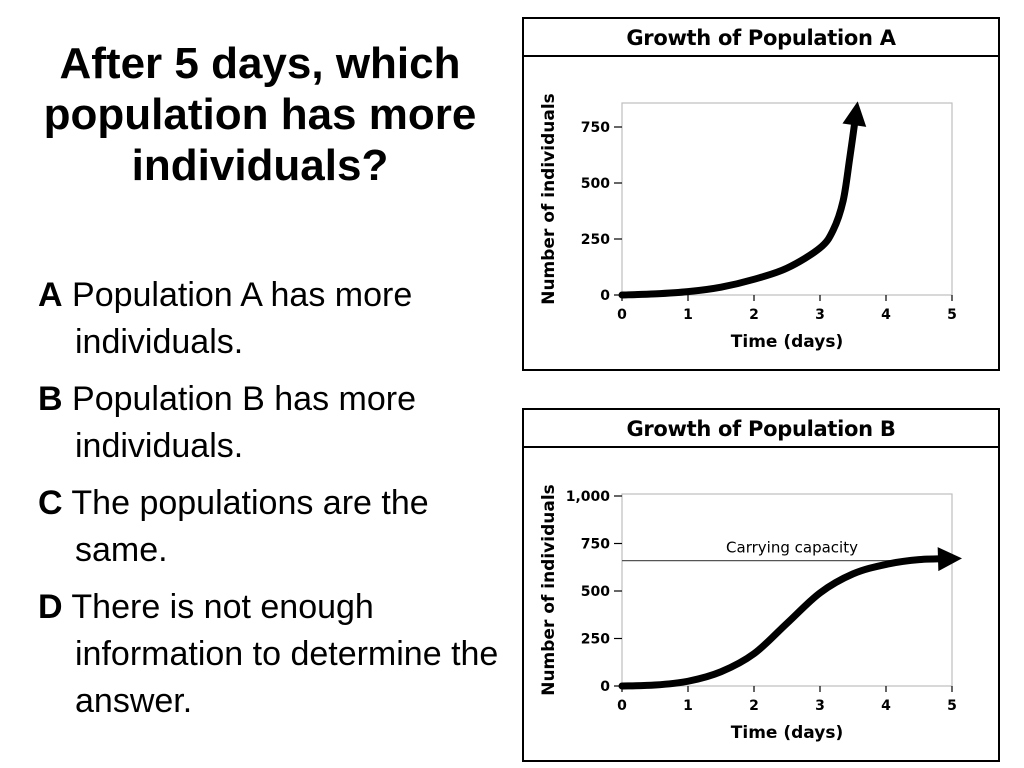 The image size is (1024, 768). I want to click on chart-title: Growth of Population B, so click(761, 429).